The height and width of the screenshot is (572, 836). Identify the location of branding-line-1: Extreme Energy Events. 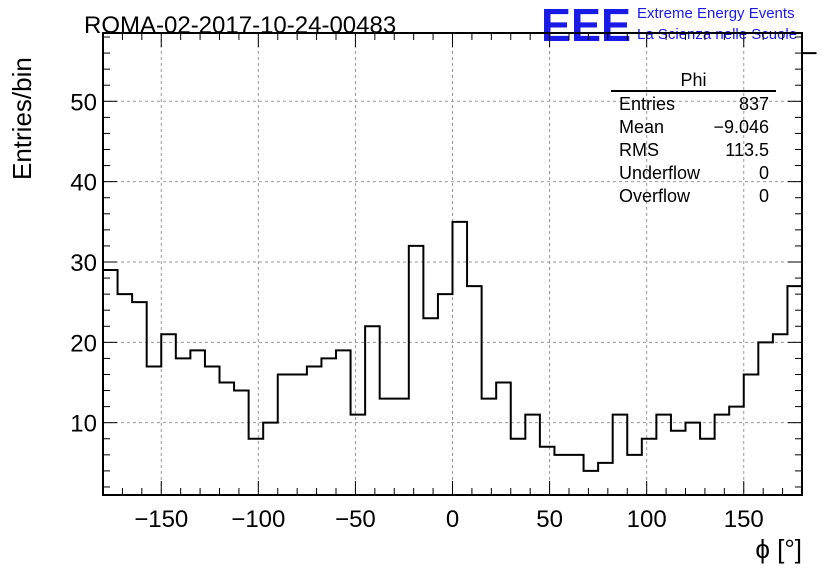
(716, 13).